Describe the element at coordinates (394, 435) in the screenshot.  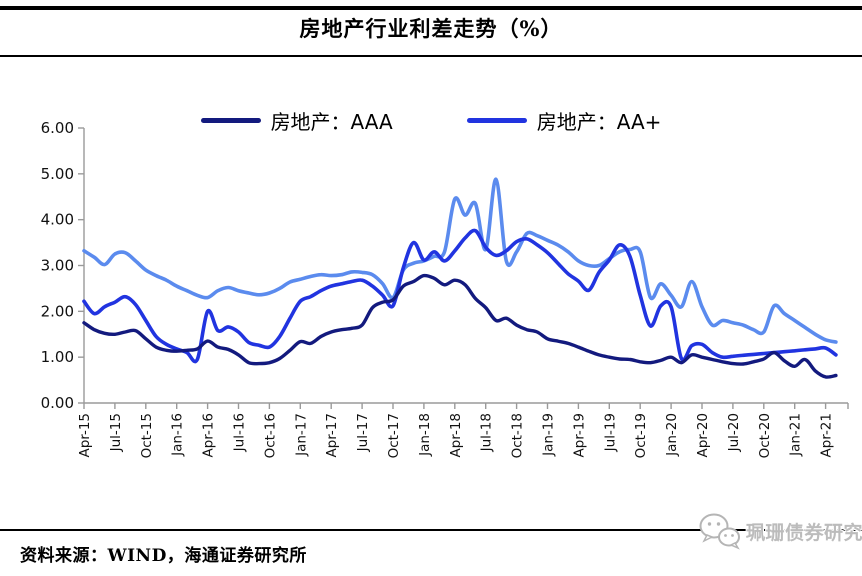
I see `x-tick-label: Oct-17` at that location.